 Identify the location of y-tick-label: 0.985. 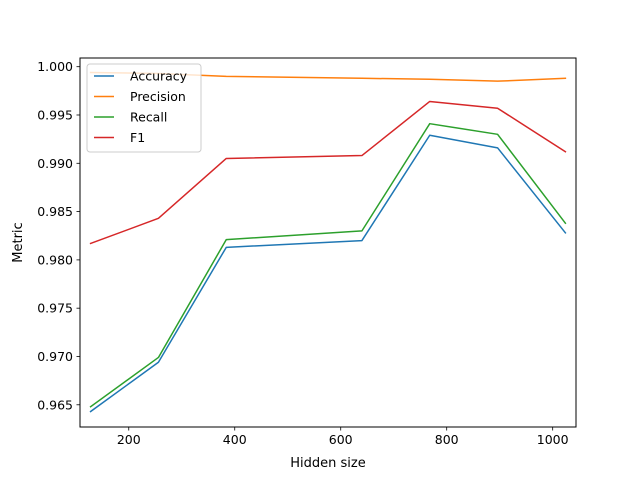
(55, 211).